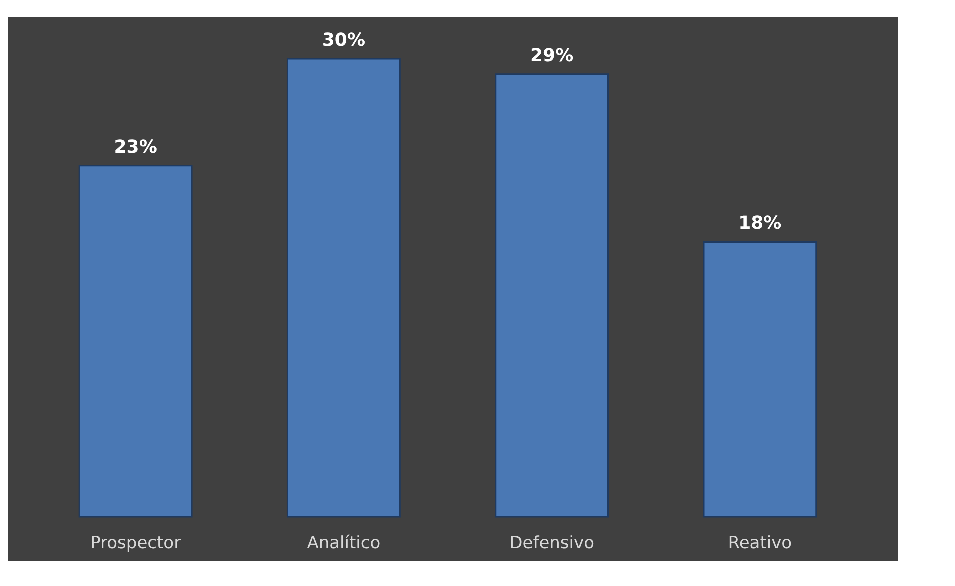 Image resolution: width=955 pixels, height=586 pixels. What do you see at coordinates (760, 223) in the screenshot?
I see `data-label: 18%` at bounding box center [760, 223].